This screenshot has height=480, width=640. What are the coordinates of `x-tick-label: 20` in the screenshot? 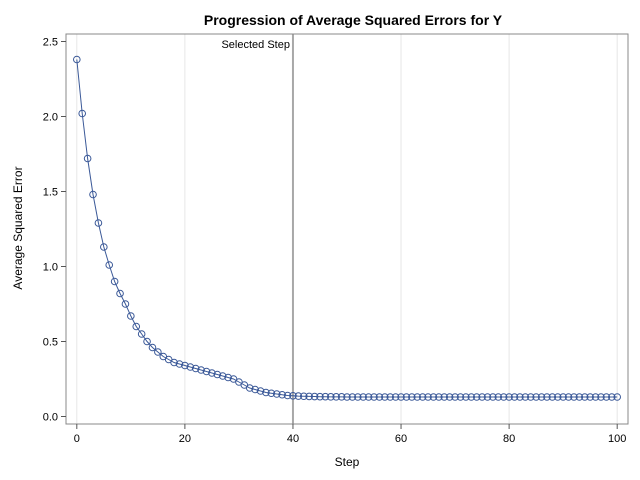 It's located at (185, 439).